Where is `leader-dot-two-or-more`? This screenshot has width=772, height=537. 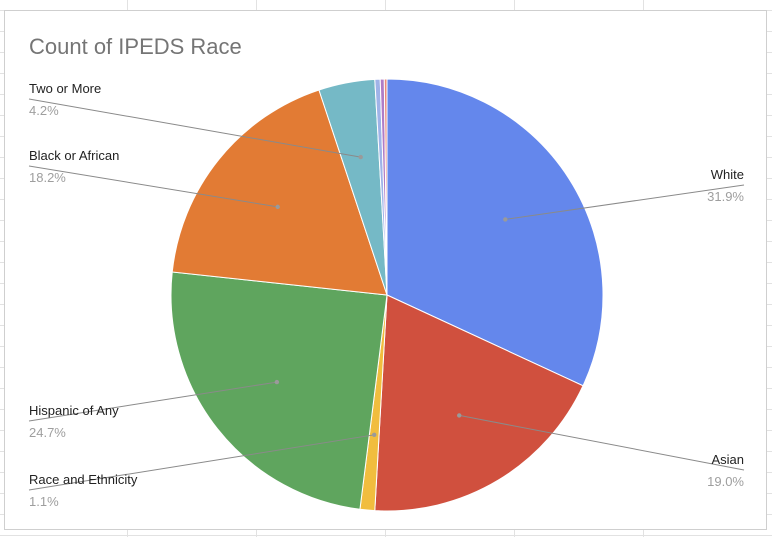 leader-dot-two-or-more is located at coordinates (360, 157).